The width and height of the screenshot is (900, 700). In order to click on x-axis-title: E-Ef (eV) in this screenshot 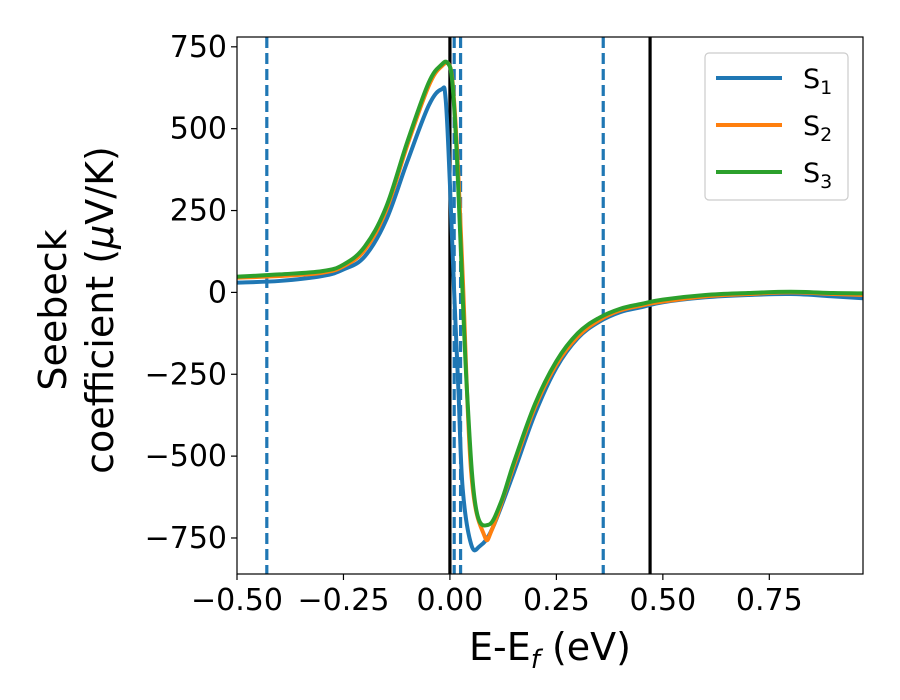, I will do `click(550, 650)`.